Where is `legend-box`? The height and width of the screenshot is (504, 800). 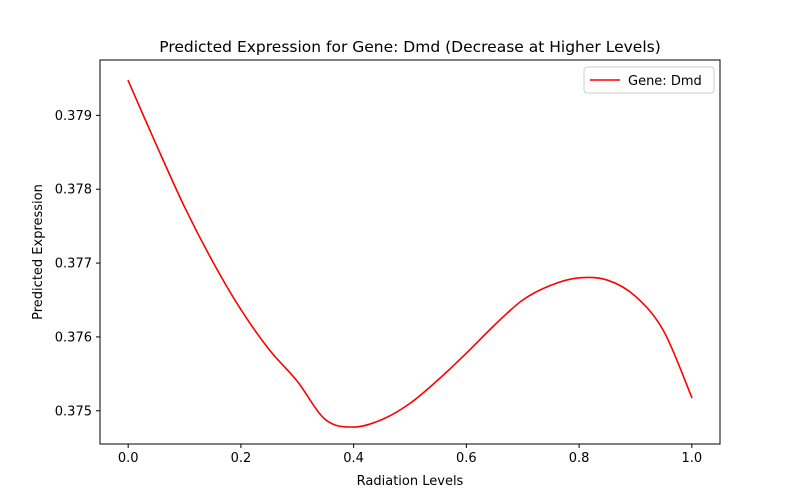
legend-box is located at coordinates (649, 80).